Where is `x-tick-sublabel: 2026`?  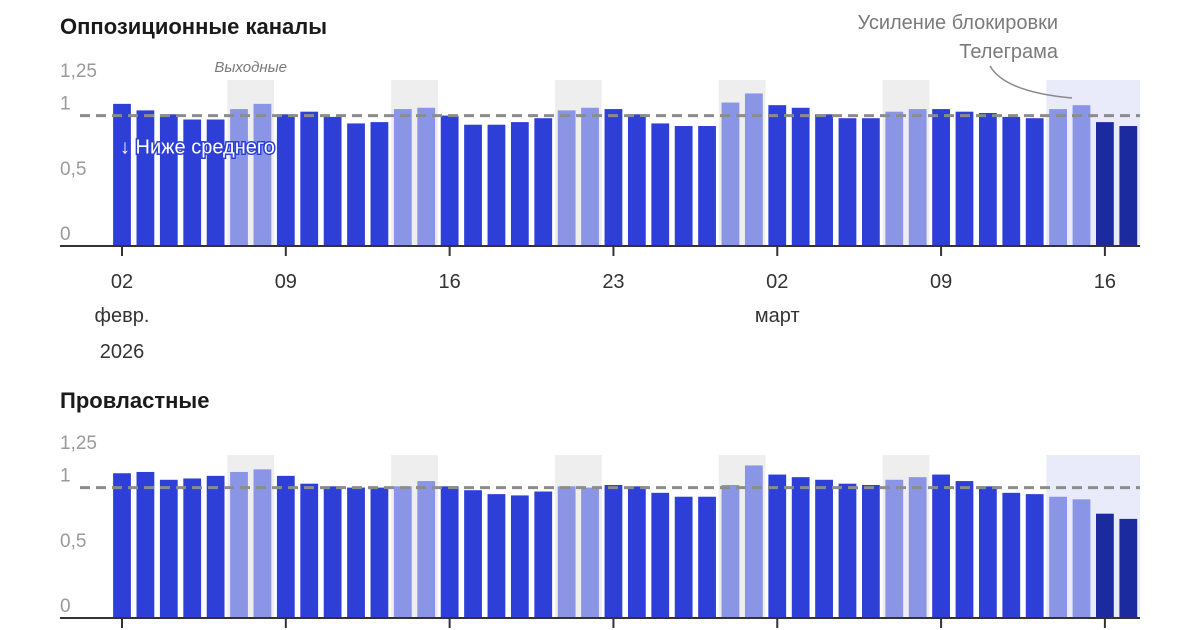 x-tick-sublabel: 2026 is located at coordinates (122, 352).